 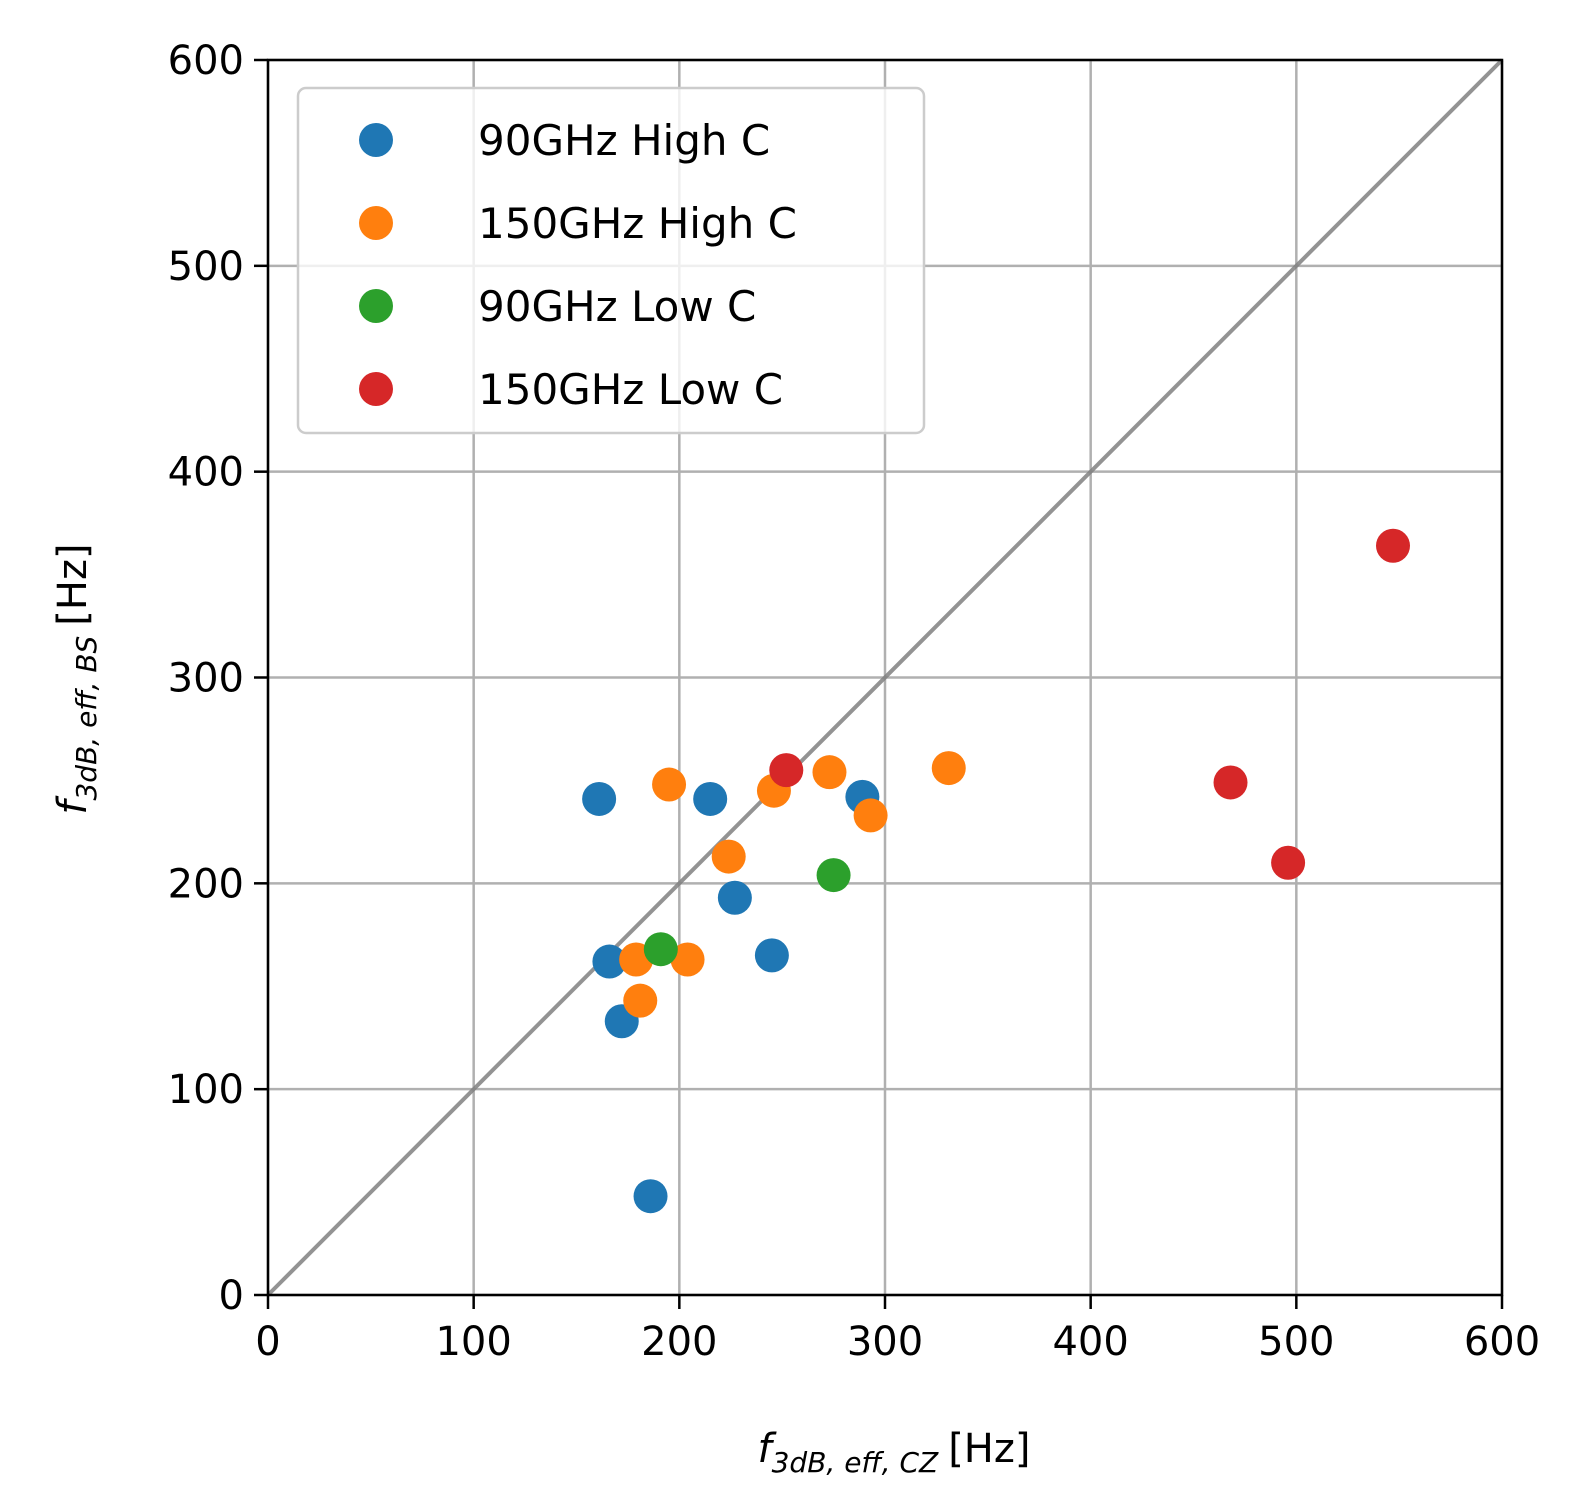 What do you see at coordinates (637, 223) in the screenshot?
I see `legend-label: 150GHz High C` at bounding box center [637, 223].